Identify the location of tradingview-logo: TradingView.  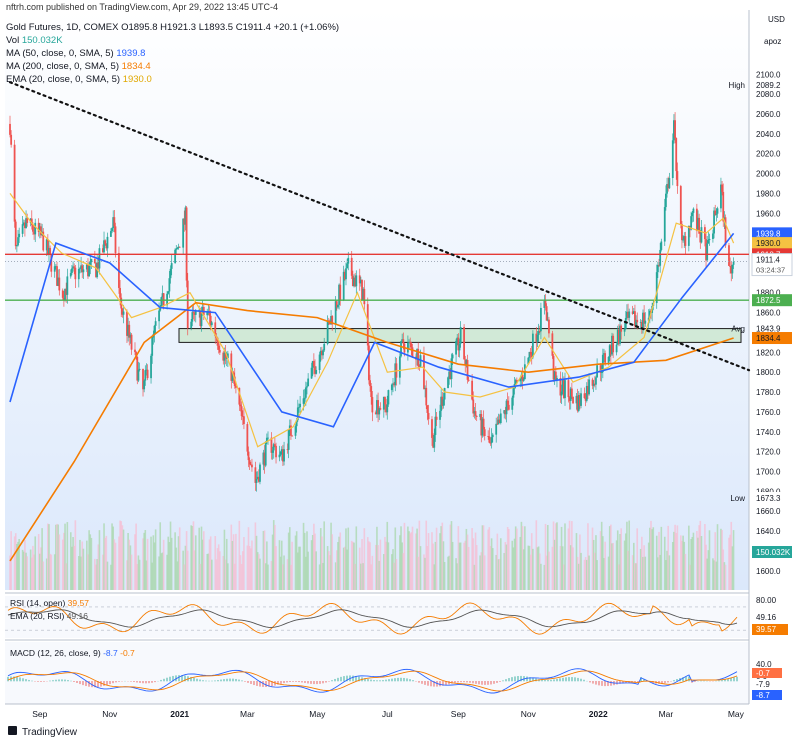
(43, 732).